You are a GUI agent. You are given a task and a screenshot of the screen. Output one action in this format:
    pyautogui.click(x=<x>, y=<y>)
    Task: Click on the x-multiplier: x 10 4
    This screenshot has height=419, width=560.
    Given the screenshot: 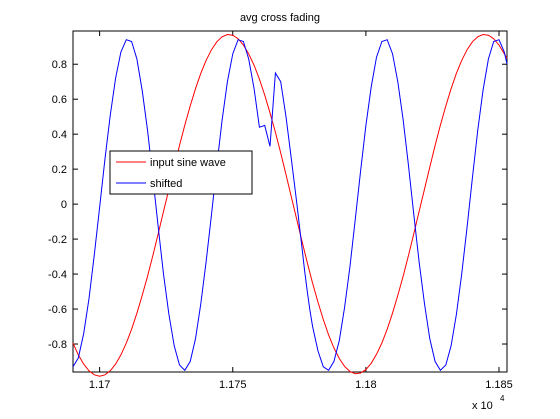 What is the action you would take?
    pyautogui.click(x=488, y=403)
    